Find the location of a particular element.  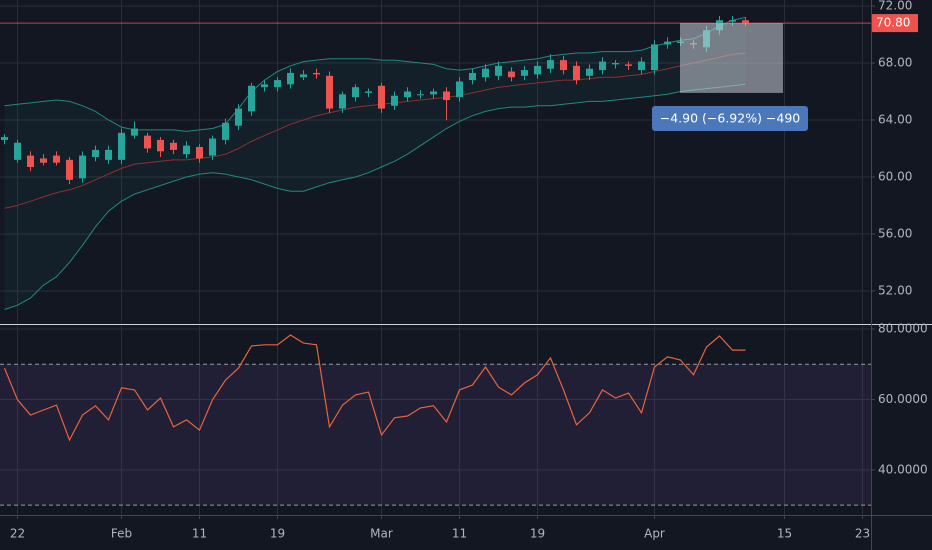

y-tick-label: 64.00 is located at coordinates (895, 119).